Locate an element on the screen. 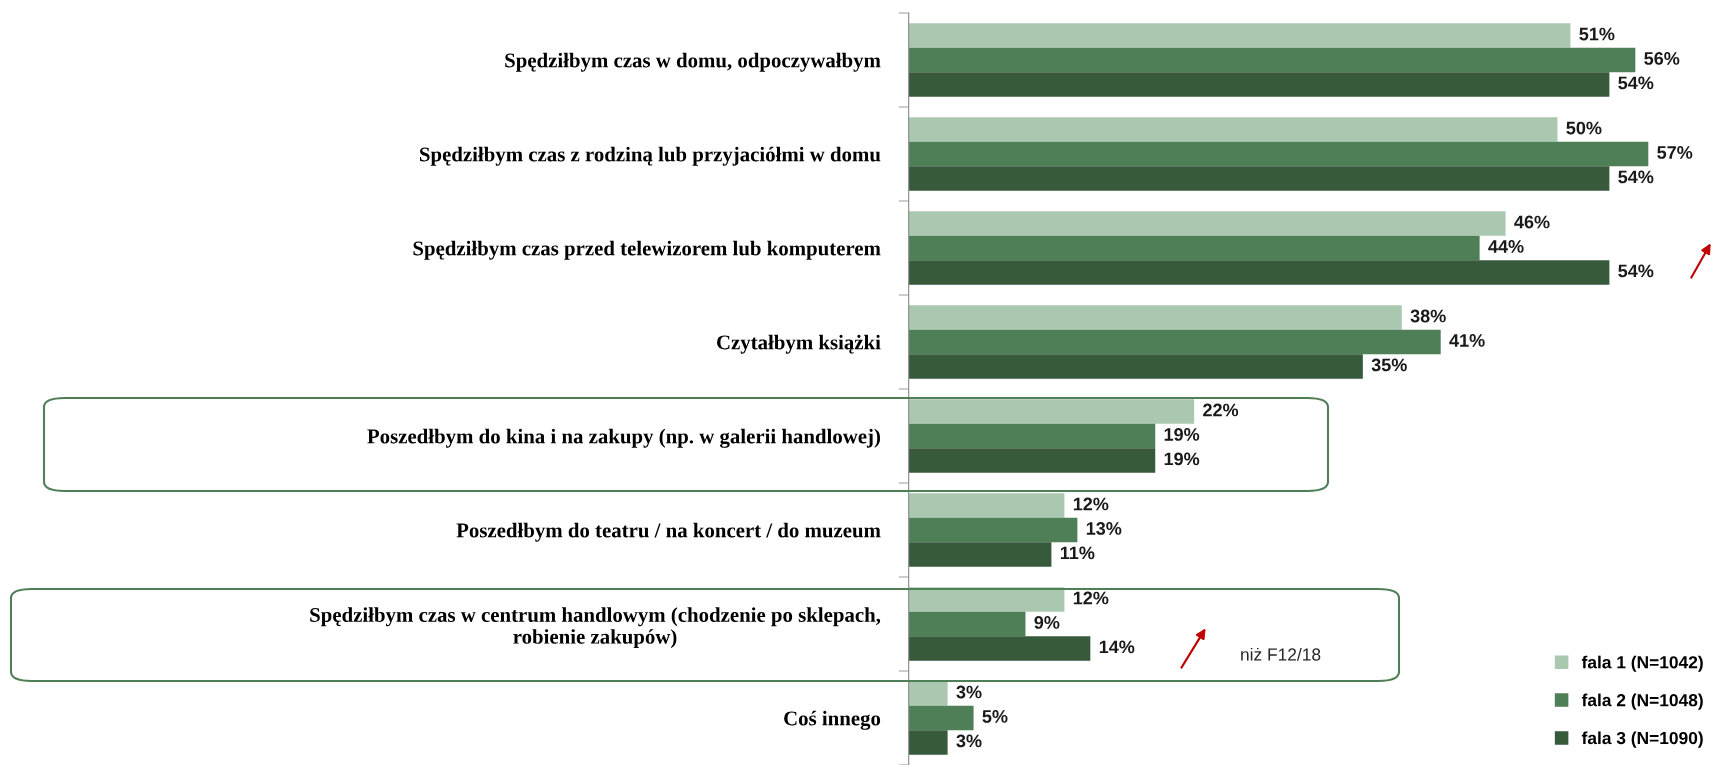 The image size is (1721, 765). data-label: 51% is located at coordinates (1597, 34).